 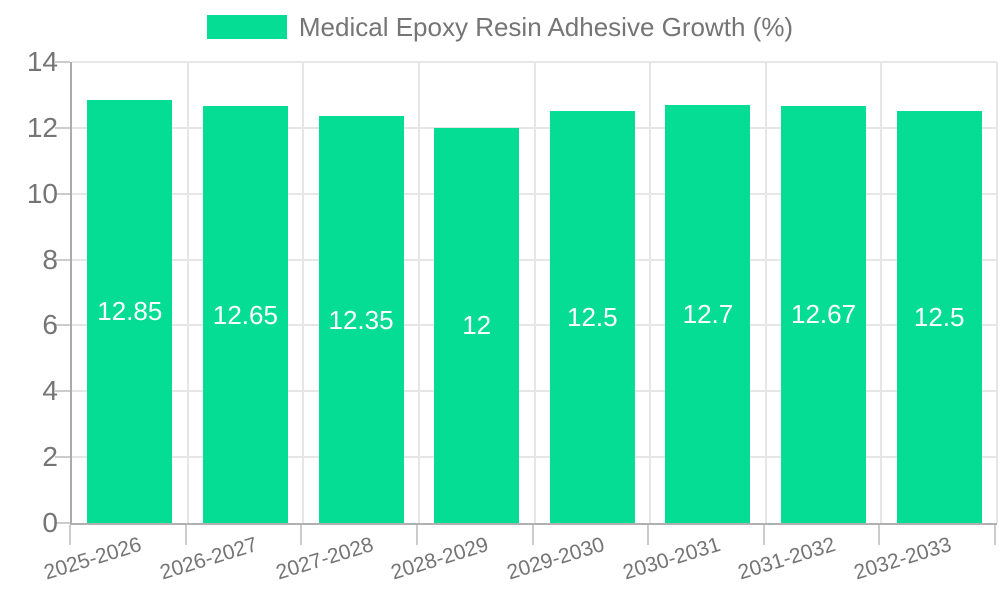 I want to click on legend-item: Medical Epoxy Resin Adhesive Growth (%), so click(x=500, y=27).